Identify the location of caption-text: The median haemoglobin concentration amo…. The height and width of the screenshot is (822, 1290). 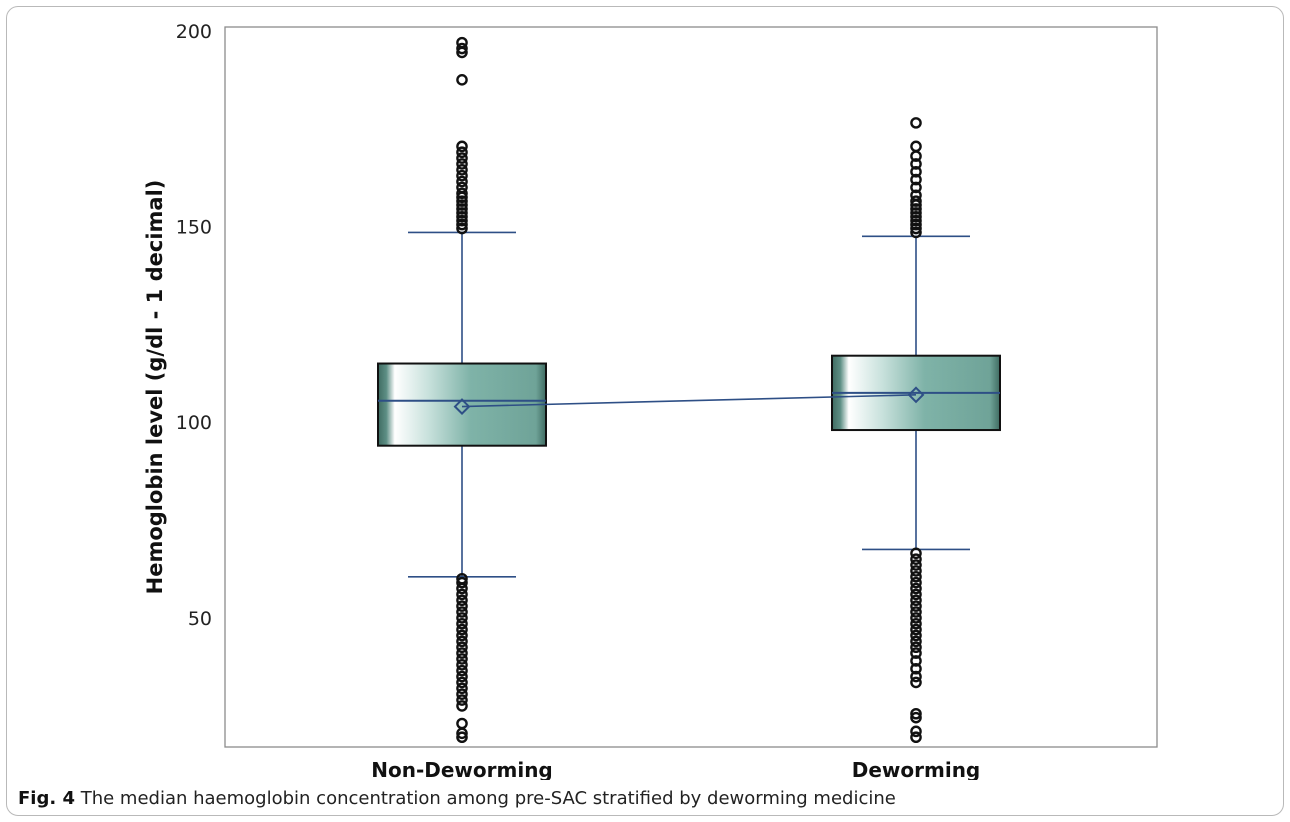
(488, 798).